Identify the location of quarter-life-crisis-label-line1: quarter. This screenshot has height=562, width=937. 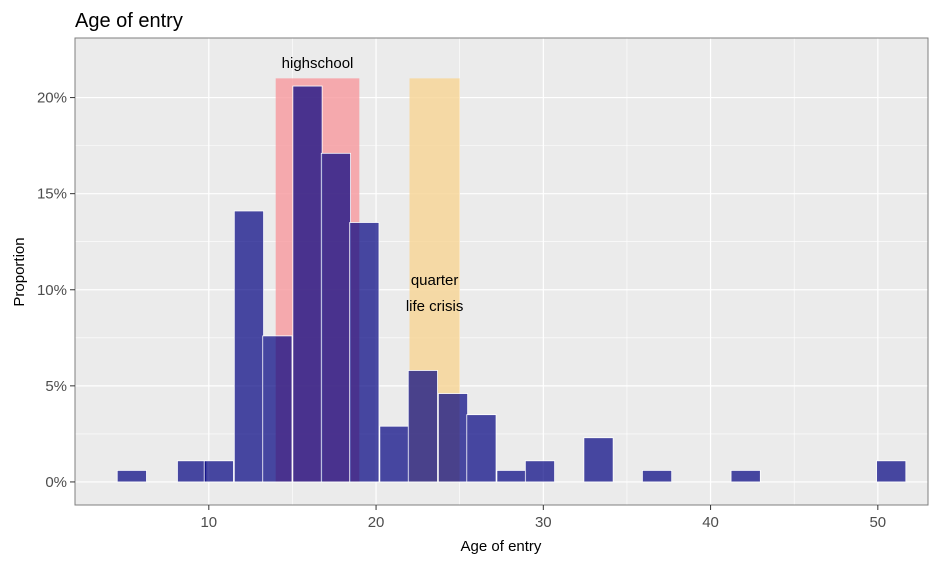
(435, 280).